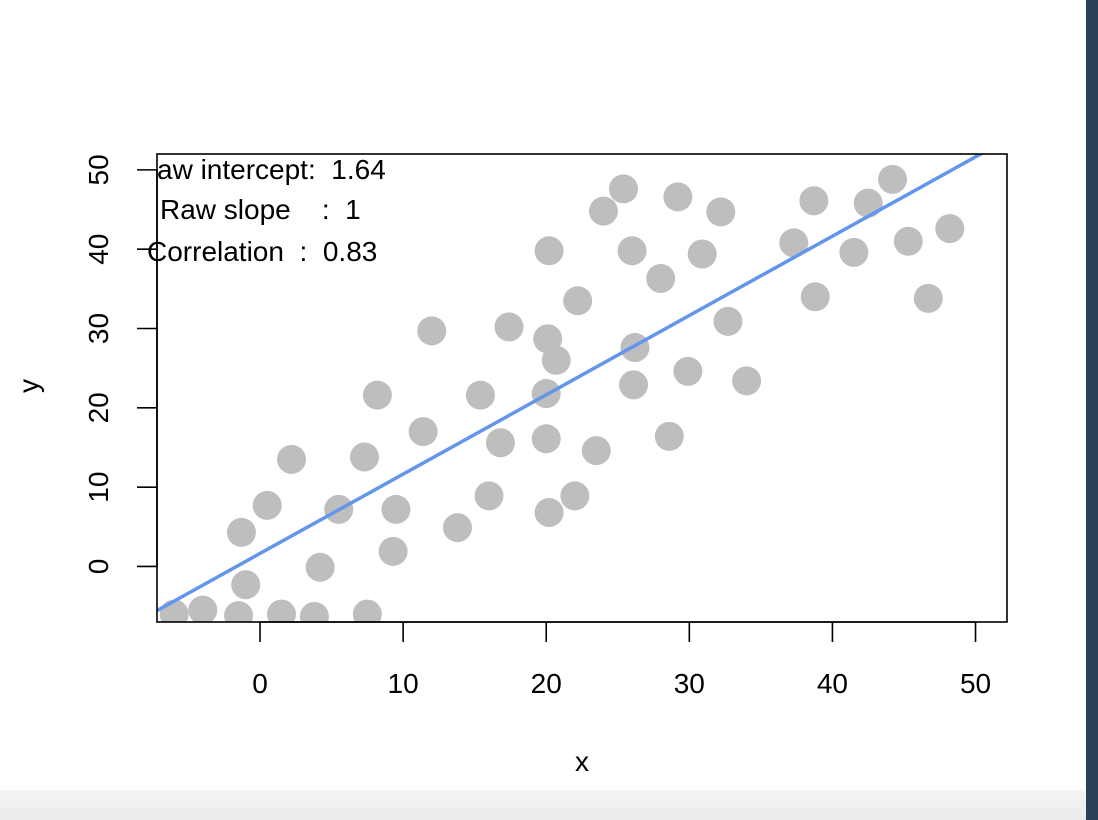 The image size is (1098, 820). What do you see at coordinates (582, 761) in the screenshot?
I see `x-axis-title: x` at bounding box center [582, 761].